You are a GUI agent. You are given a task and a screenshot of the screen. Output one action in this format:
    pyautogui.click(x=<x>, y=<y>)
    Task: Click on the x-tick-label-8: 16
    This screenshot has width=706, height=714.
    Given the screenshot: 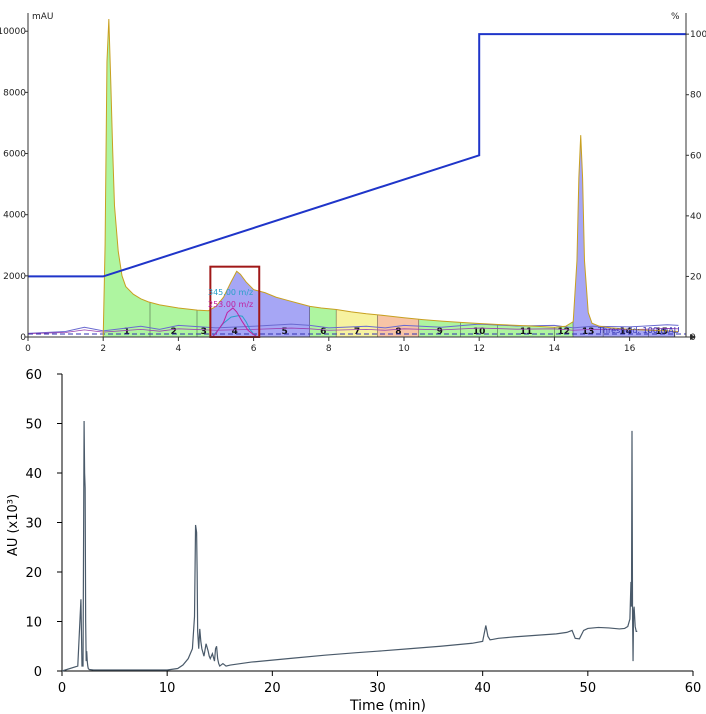 What is the action you would take?
    pyautogui.click(x=630, y=349)
    